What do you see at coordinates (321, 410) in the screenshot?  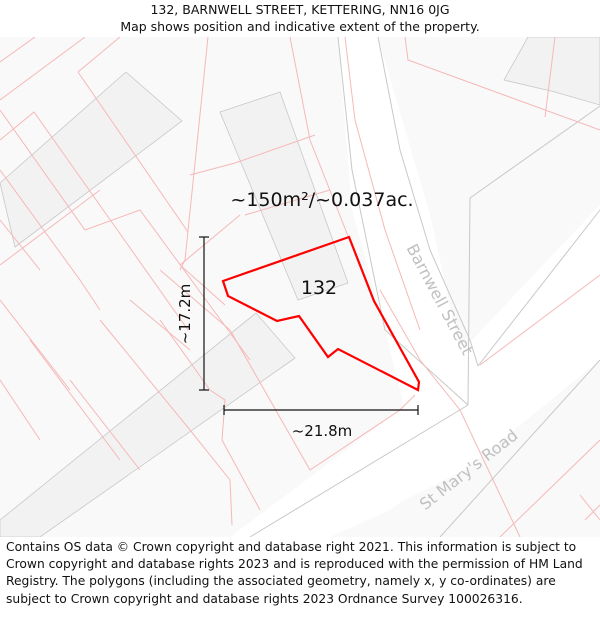 I see `width-dimension` at bounding box center [321, 410].